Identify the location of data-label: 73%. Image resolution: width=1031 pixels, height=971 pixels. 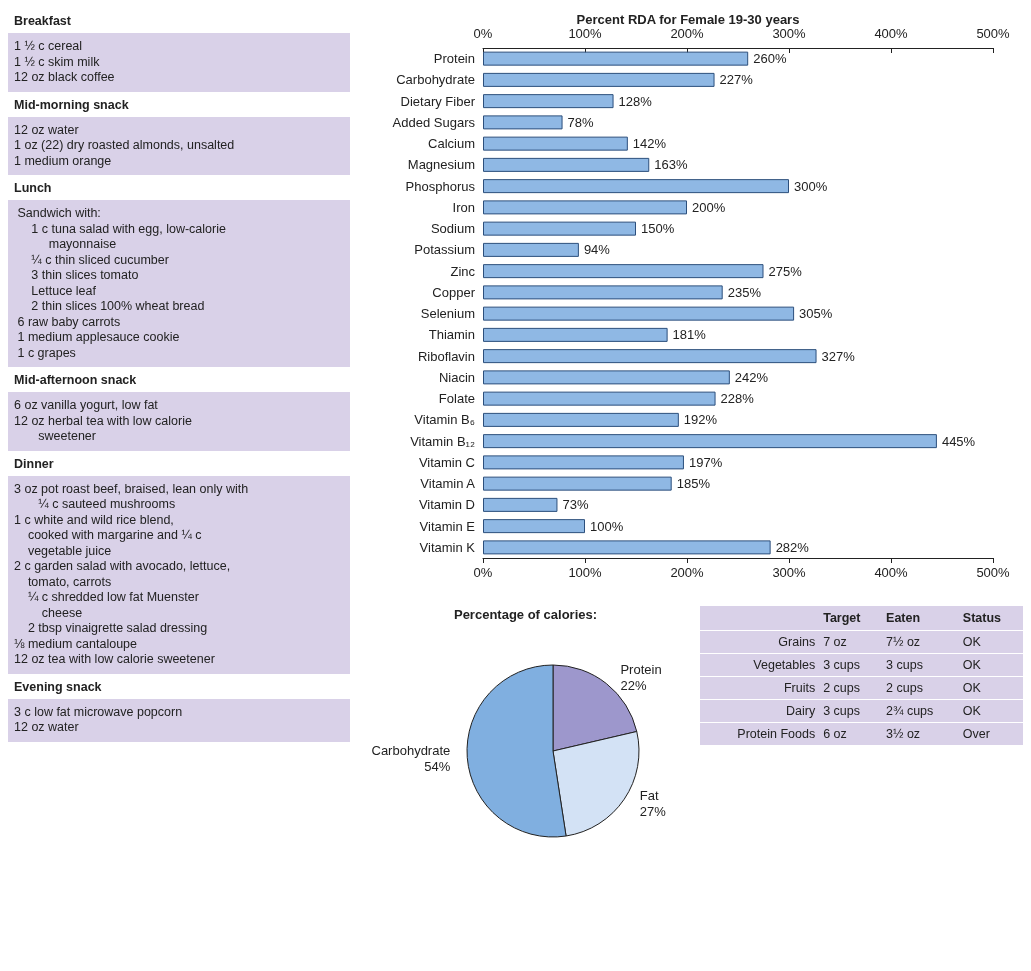
(575, 505).